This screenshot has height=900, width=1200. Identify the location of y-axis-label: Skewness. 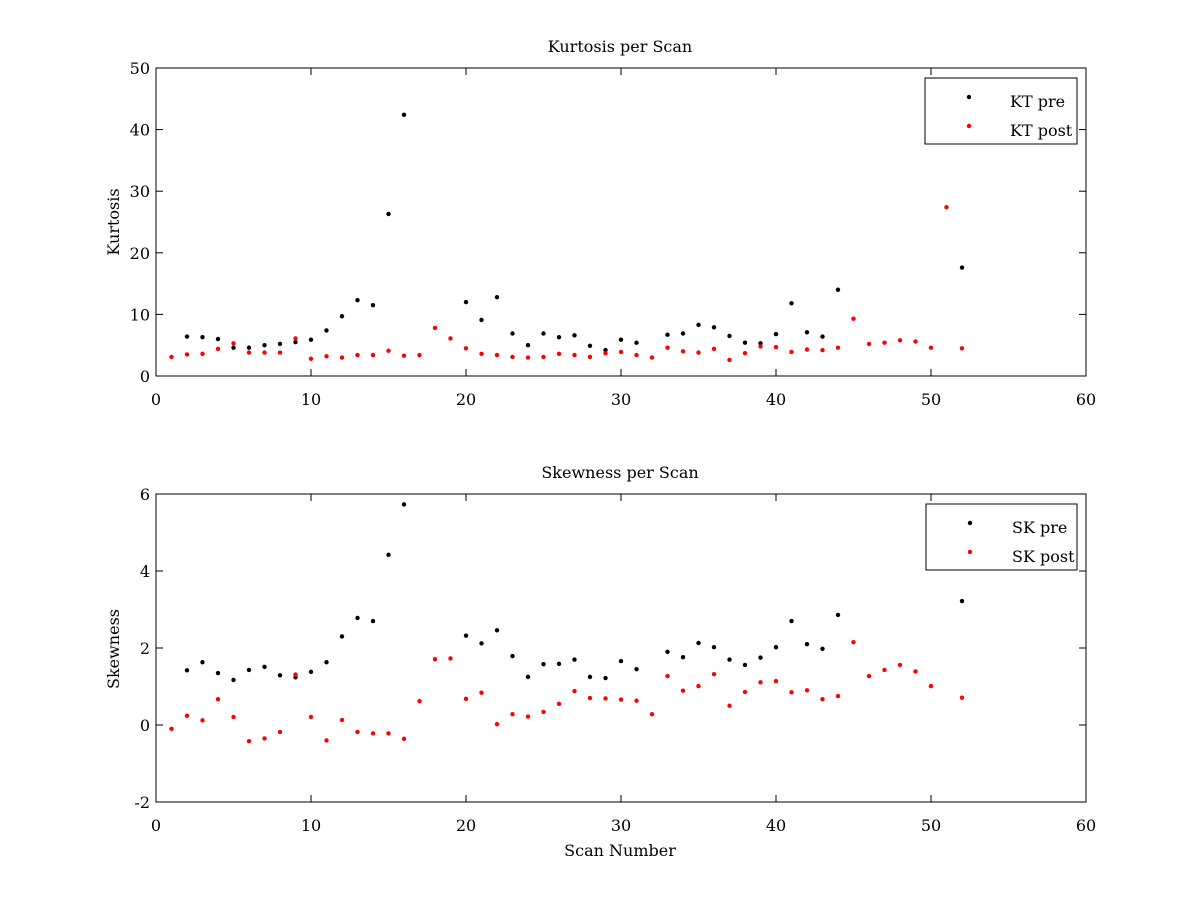
(113, 649).